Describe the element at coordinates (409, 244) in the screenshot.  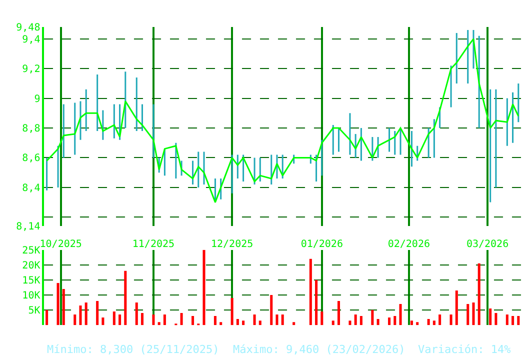
I see `x-tick-label: 02/2026` at that location.